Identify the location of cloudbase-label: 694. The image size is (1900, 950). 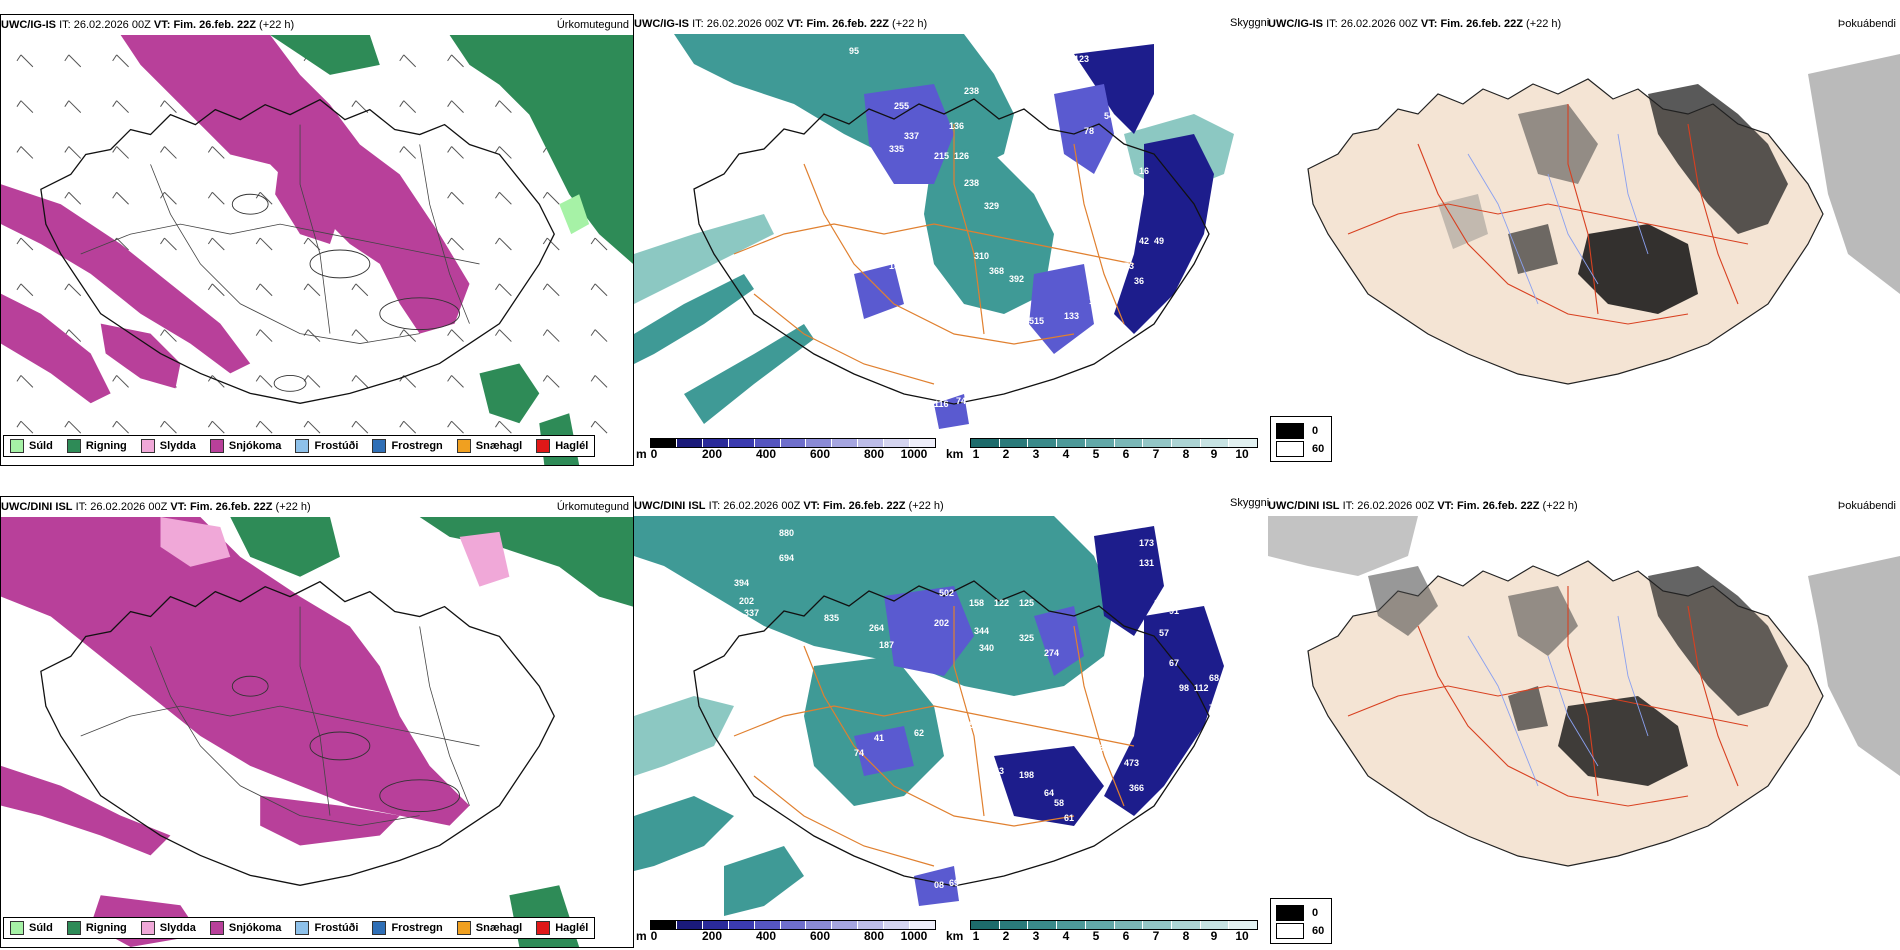
(786, 558).